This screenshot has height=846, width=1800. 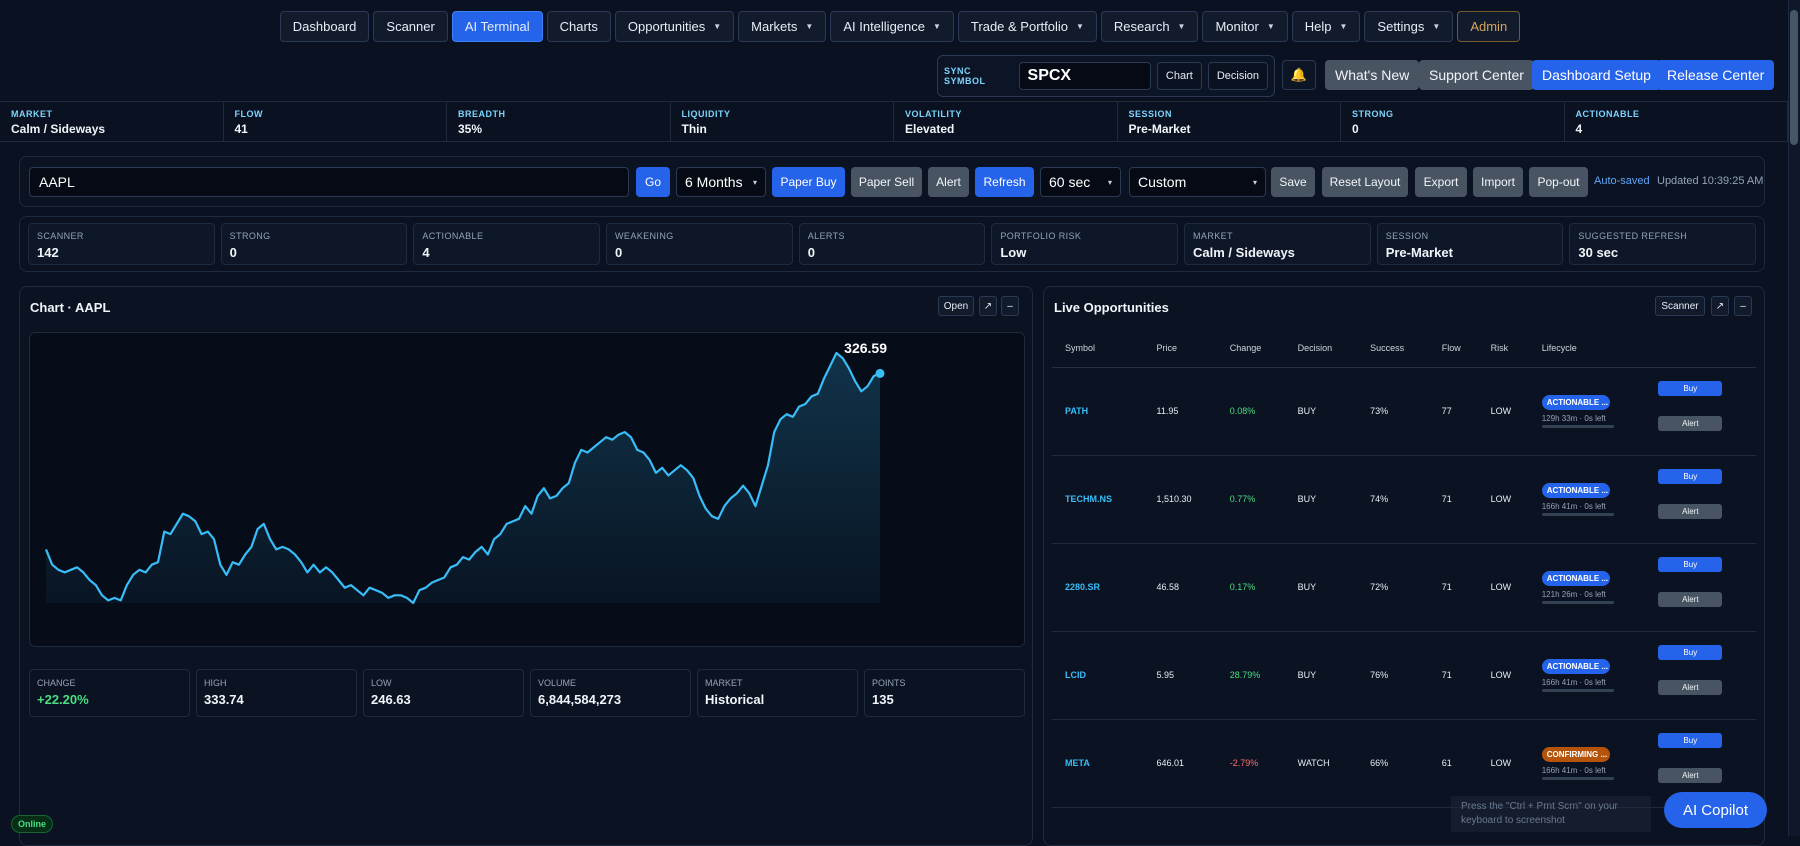 I want to click on scrollbar-thumb, so click(x=1794, y=77).